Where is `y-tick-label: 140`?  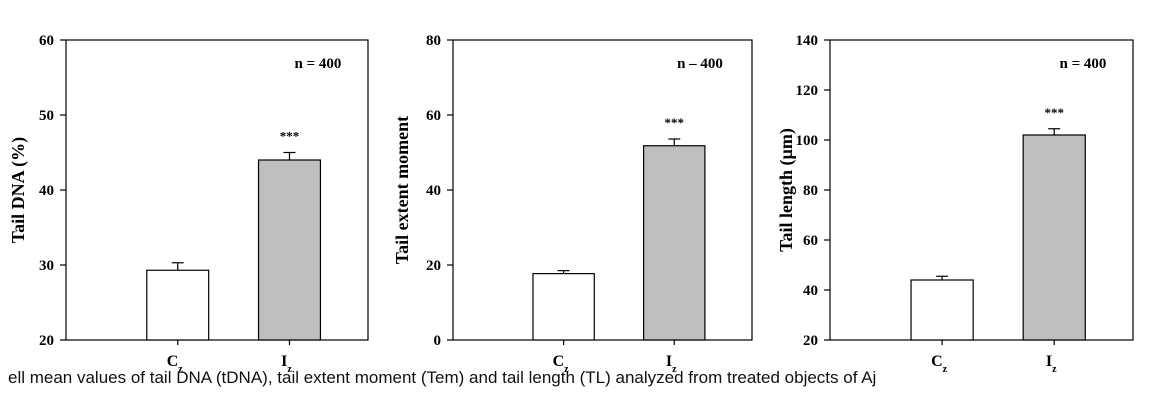
y-tick-label: 140 is located at coordinates (807, 41).